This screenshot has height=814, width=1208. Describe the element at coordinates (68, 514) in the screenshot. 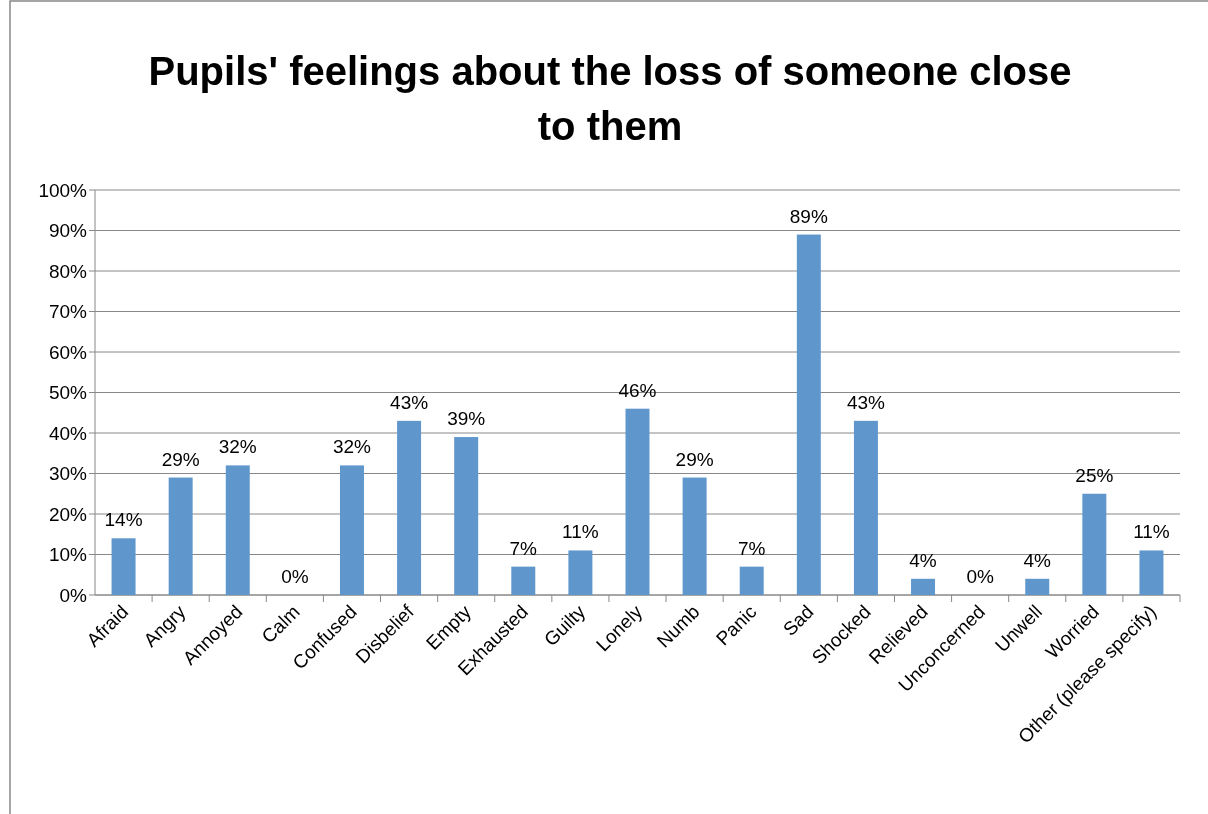

I see `y-tick-label: 20%` at that location.